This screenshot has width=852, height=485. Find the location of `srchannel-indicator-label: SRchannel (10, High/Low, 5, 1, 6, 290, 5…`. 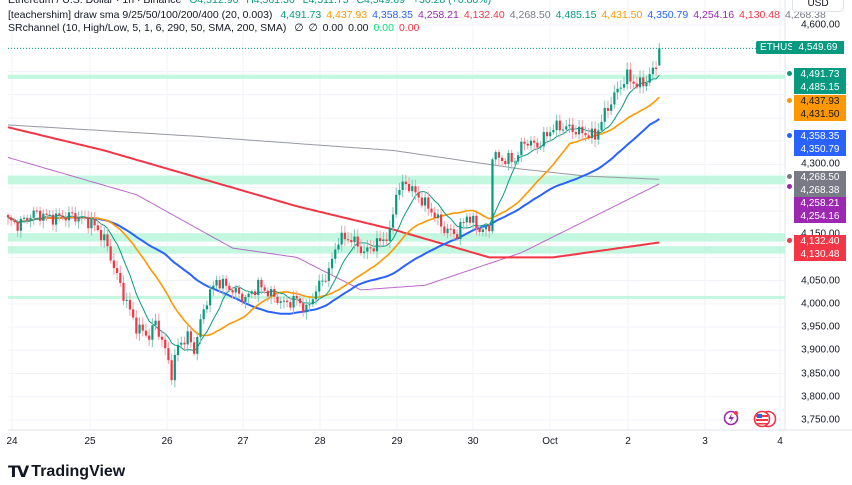

srchannel-indicator-label: SRchannel (10, High/Low, 5, 1, 6, 290, 5… is located at coordinates (147, 28).